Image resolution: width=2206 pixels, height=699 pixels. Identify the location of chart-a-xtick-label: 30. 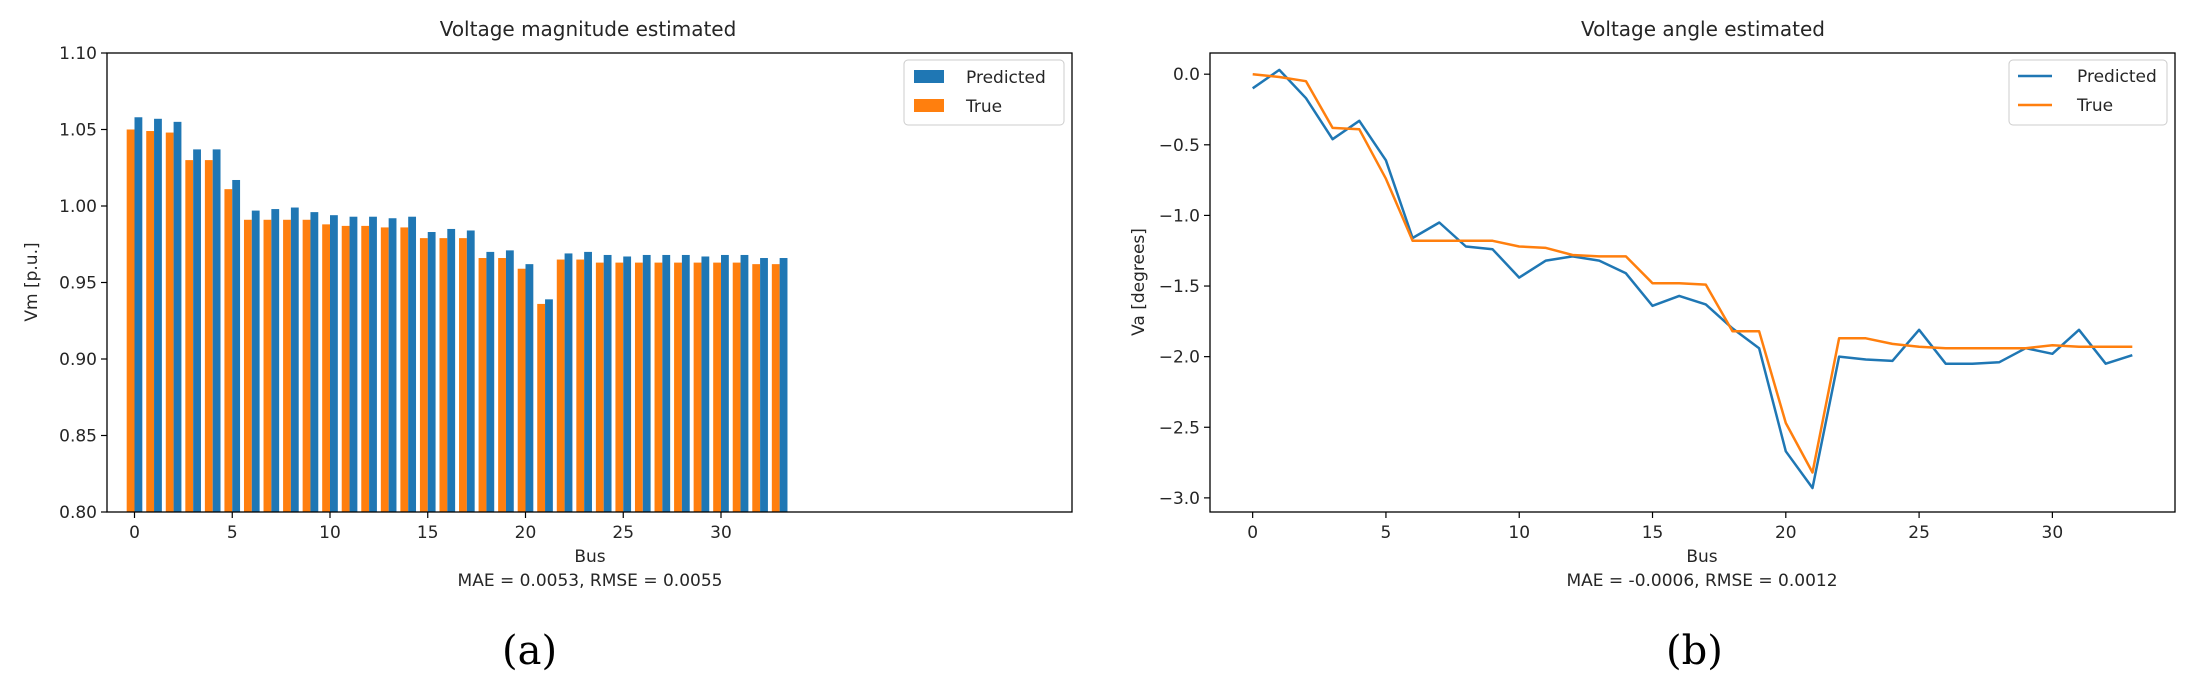
(721, 533).